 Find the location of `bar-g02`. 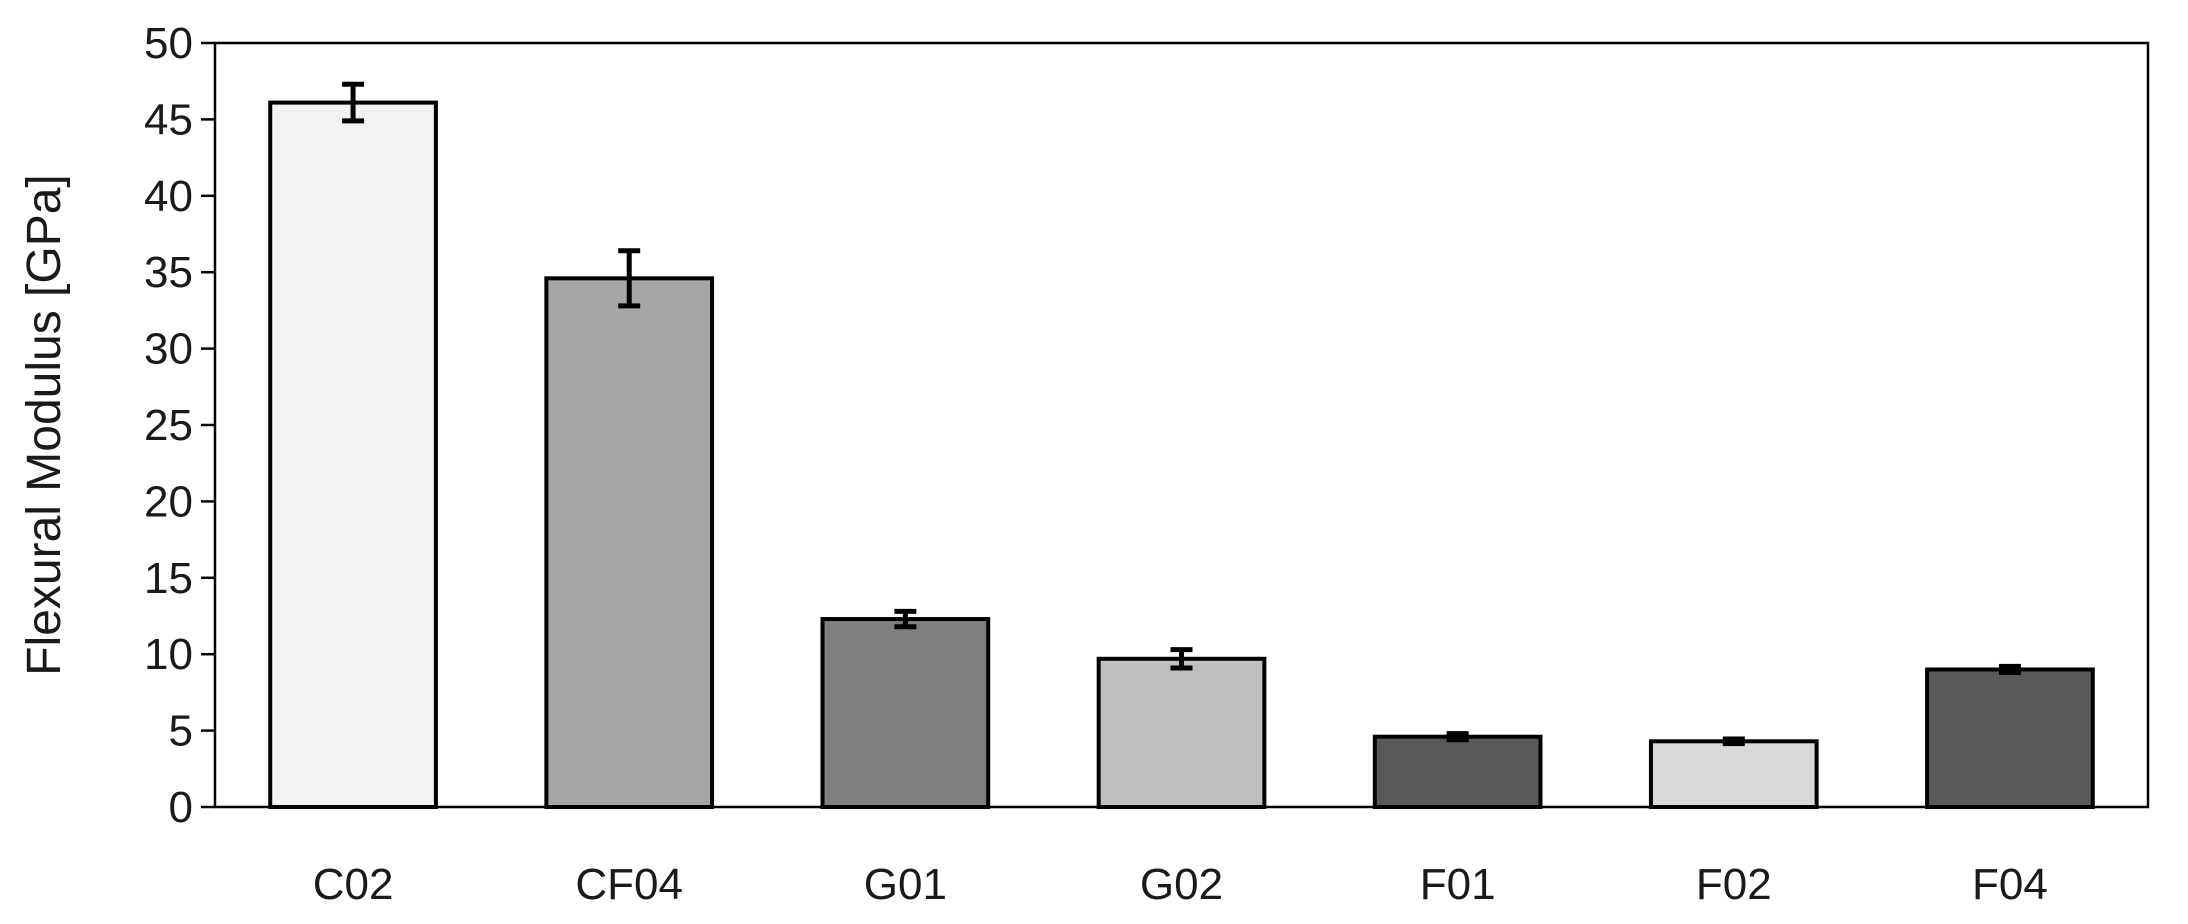

bar-g02 is located at coordinates (1181, 732).